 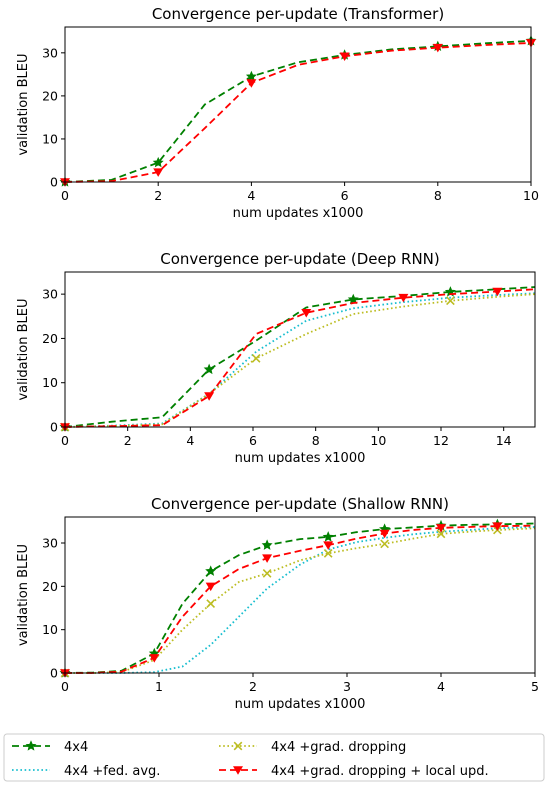 What do you see at coordinates (380, 771) in the screenshot?
I see `legend-label: 4x4 +grad. dropping + local upd.` at bounding box center [380, 771].